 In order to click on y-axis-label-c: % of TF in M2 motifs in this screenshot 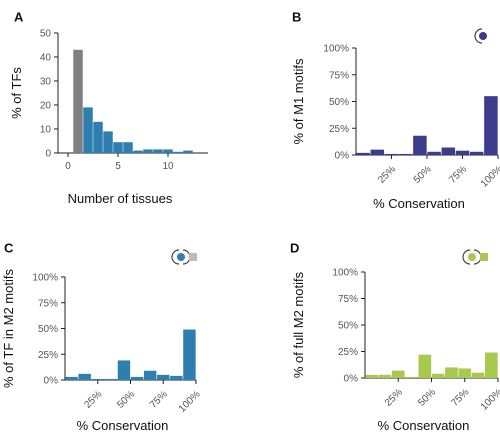, I will do `click(8, 328)`.